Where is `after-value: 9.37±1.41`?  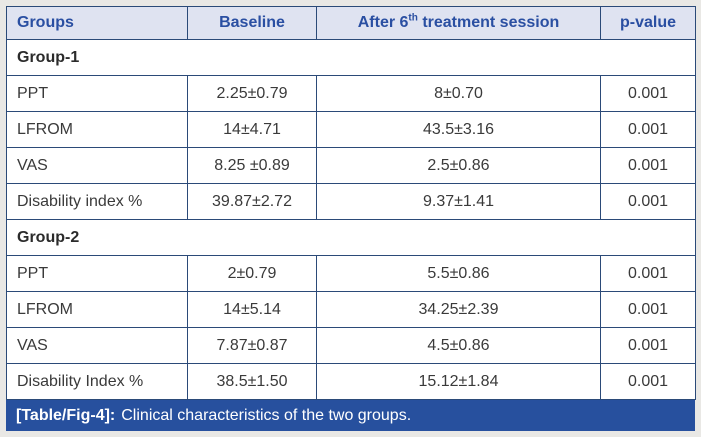 after-value: 9.37±1.41 is located at coordinates (458, 201).